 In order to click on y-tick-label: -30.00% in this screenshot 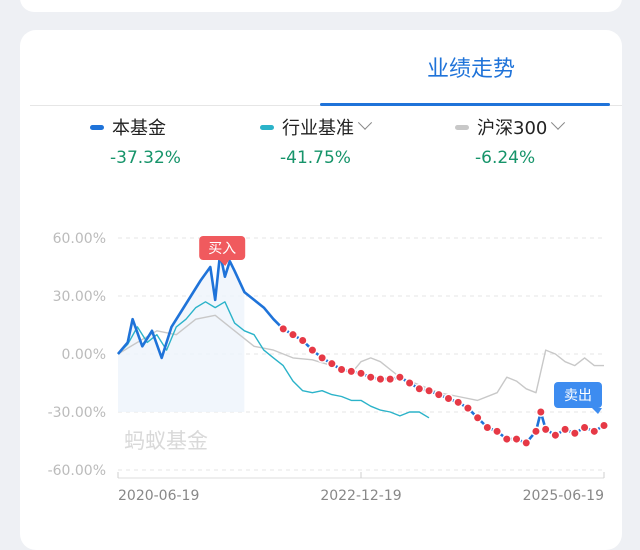, I will do `click(77, 413)`.